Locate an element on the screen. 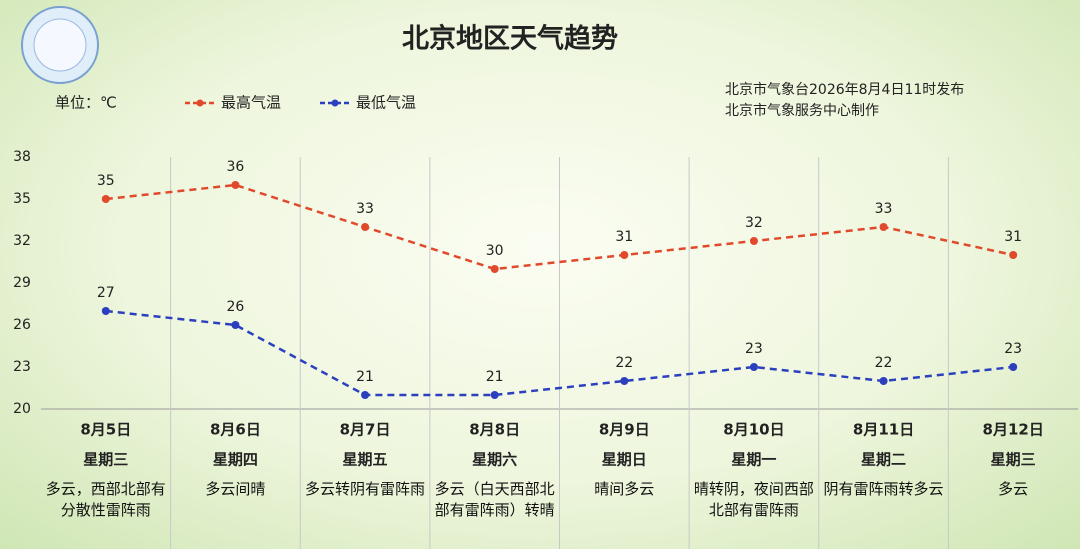 The height and width of the screenshot is (549, 1080). y-tick-label: 23 is located at coordinates (22, 367).